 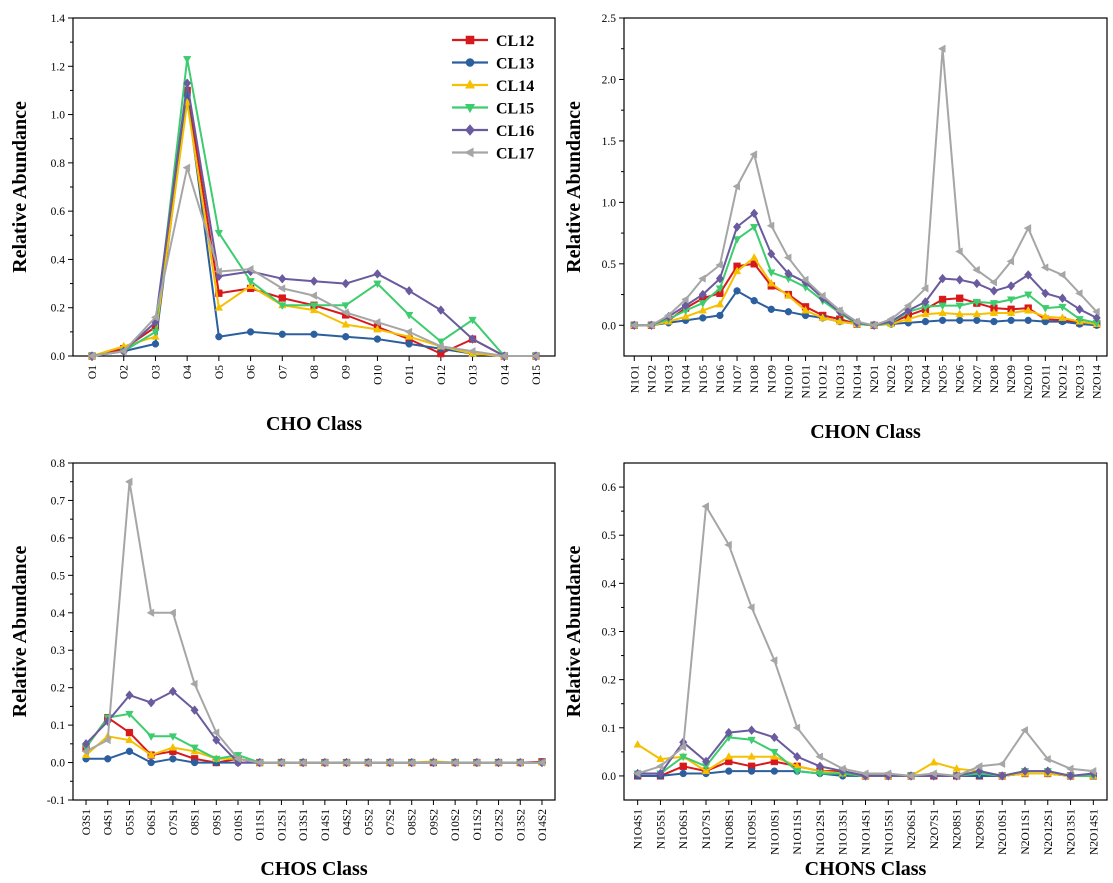 I want to click on x-tick-label: O12, so click(x=442, y=375).